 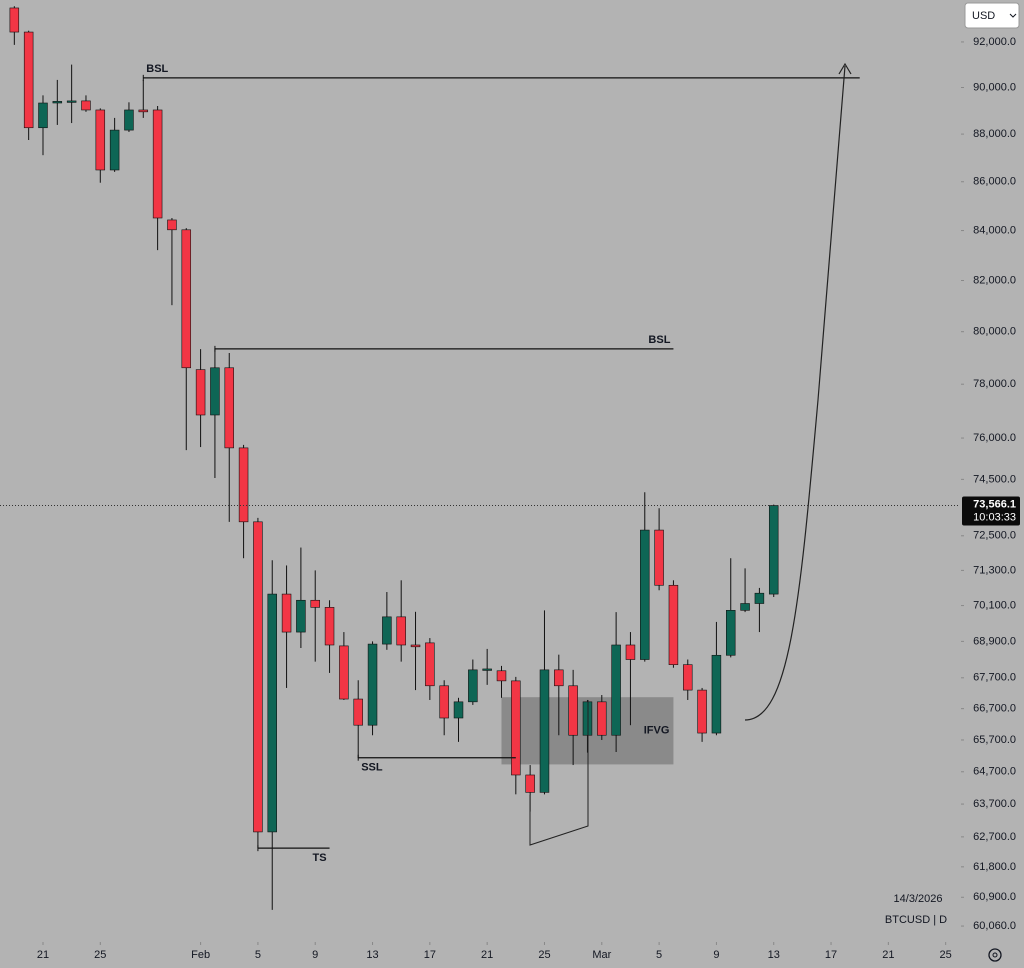 I want to click on y-tick-label: 90,000.0, so click(x=994, y=87).